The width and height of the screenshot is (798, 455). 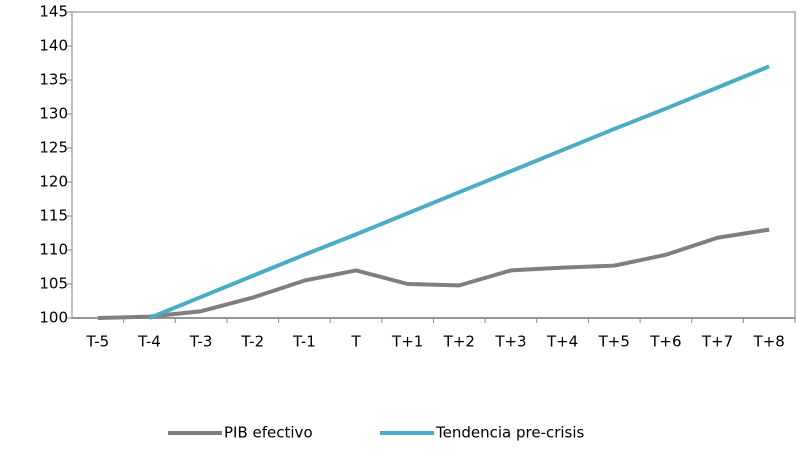 What do you see at coordinates (53, 284) in the screenshot?
I see `y-tick-label: 105` at bounding box center [53, 284].